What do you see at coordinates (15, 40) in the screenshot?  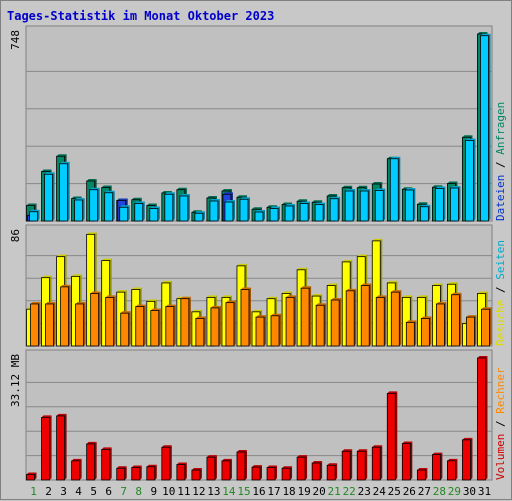 I see `y-max-label: 748` at bounding box center [15, 40].